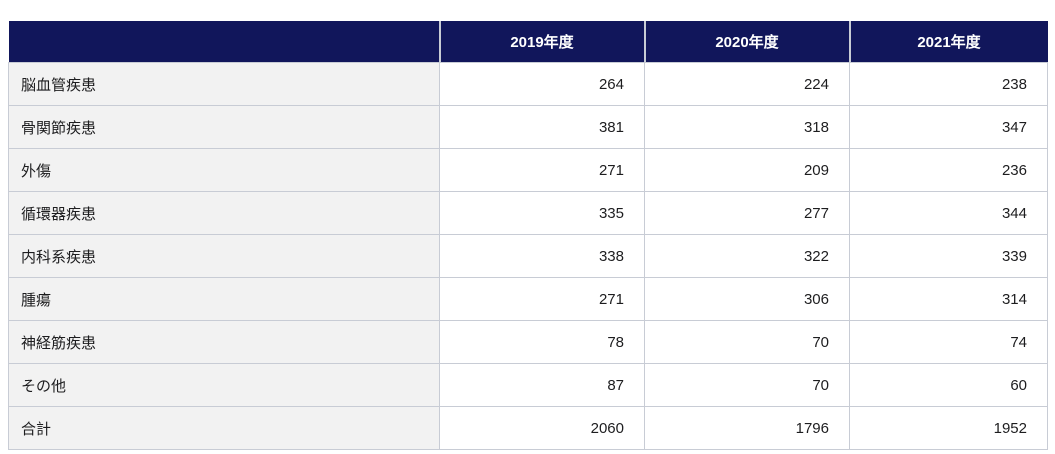  What do you see at coordinates (542, 385) in the screenshot?
I see `data-cell: 87` at bounding box center [542, 385].